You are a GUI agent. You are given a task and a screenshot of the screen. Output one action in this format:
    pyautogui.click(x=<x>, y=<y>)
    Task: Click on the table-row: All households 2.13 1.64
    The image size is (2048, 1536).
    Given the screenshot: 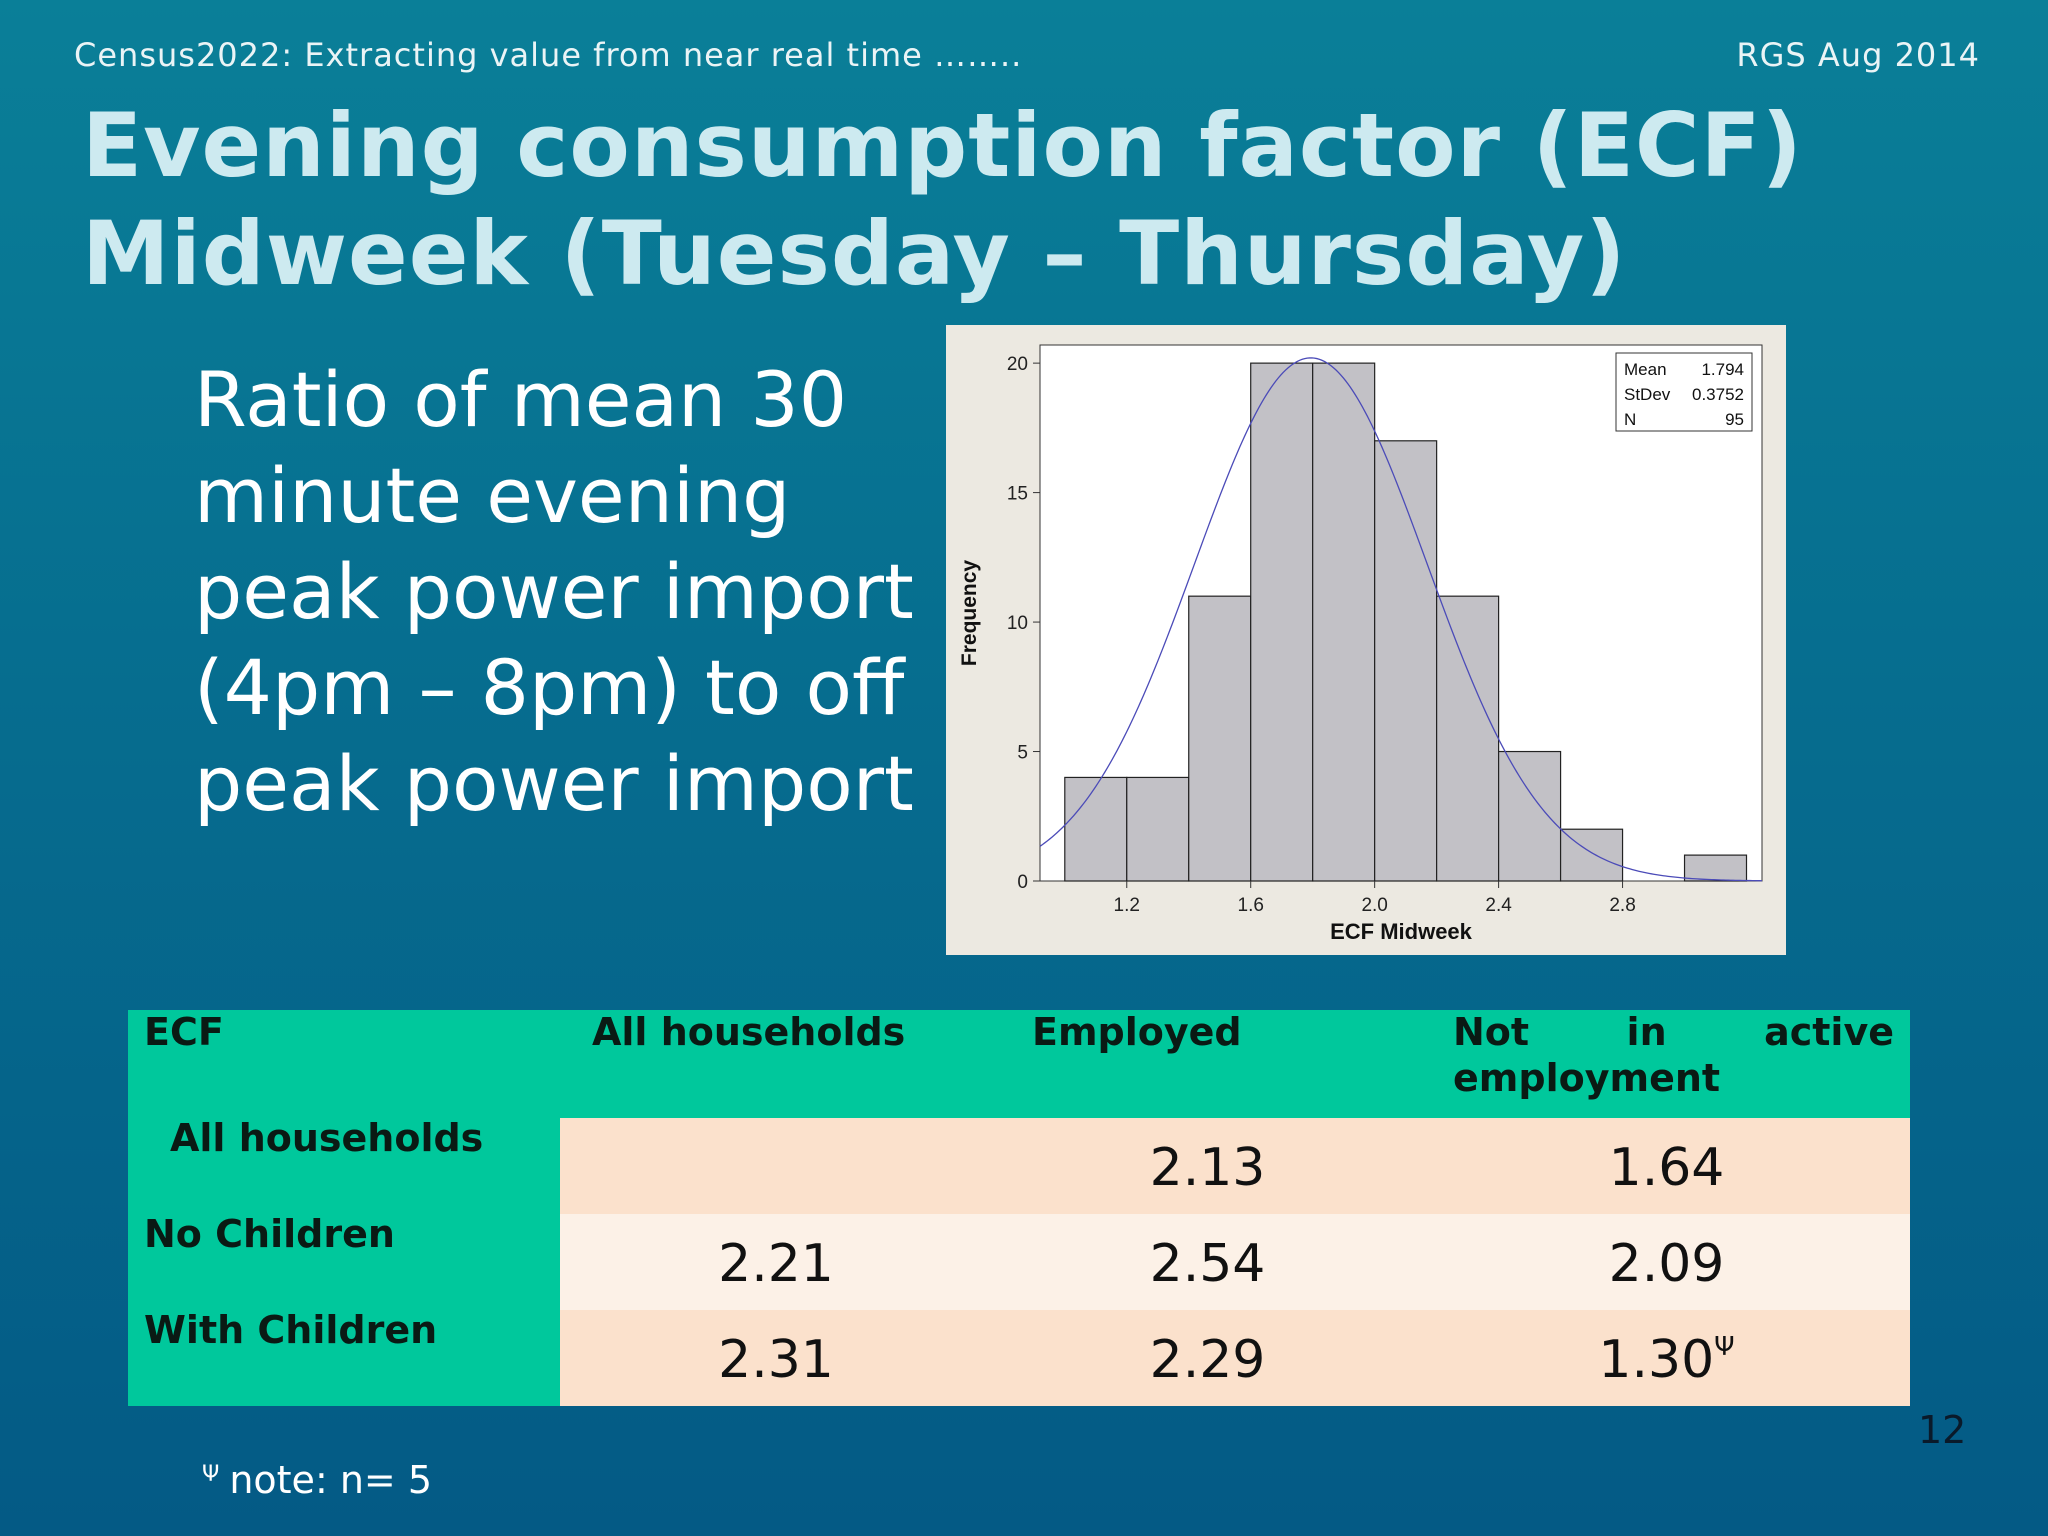 What is the action you would take?
    pyautogui.click(x=1019, y=1165)
    